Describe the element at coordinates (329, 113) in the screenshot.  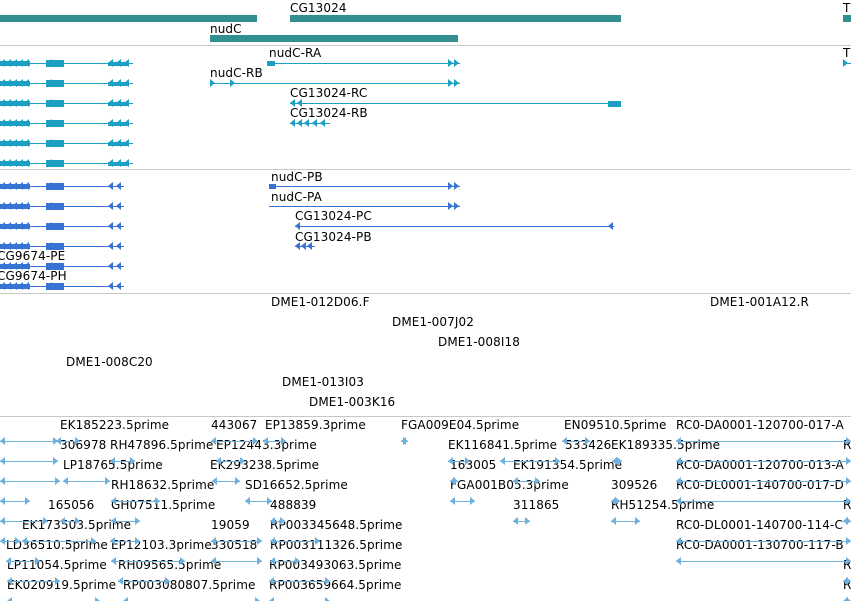
I see `transcript-label: CG13024-RB` at that location.